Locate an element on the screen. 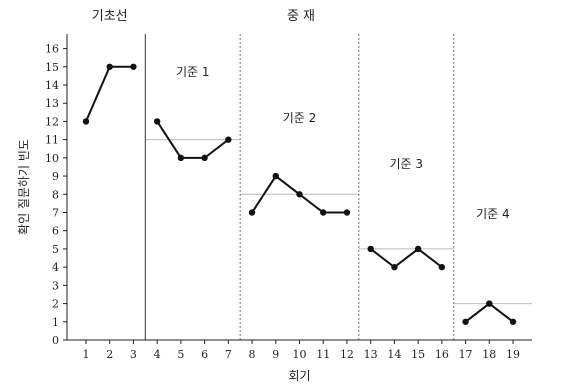 This screenshot has height=392, width=571. y-tick-label: 16 is located at coordinates (52, 49).